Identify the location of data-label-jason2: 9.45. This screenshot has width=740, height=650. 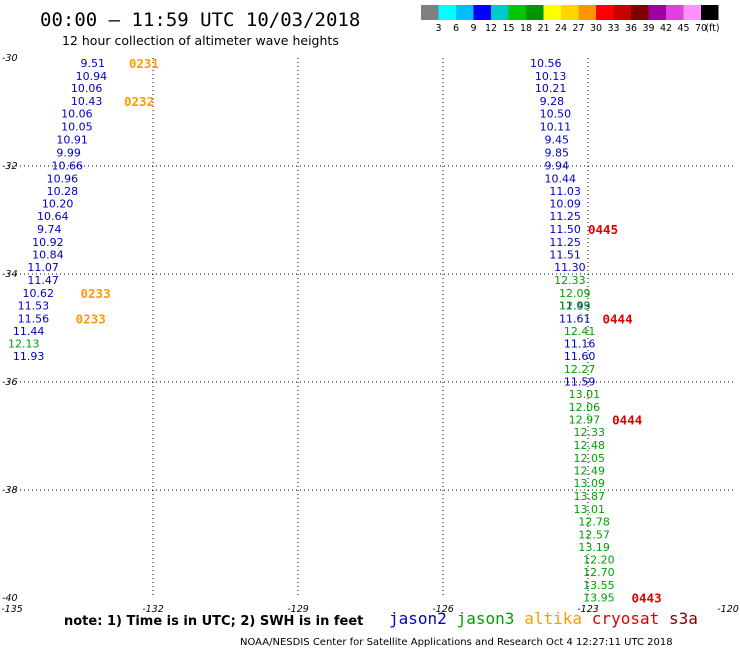
(557, 140).